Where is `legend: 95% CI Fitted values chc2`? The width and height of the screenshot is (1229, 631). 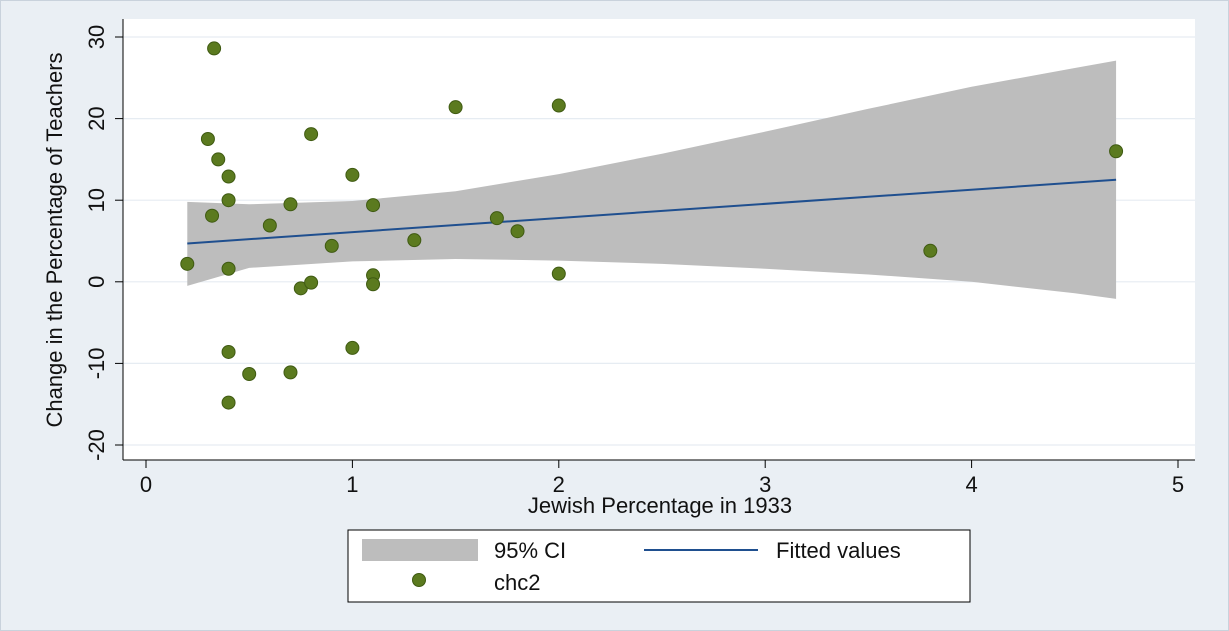
legend: 95% CI Fitted values chc2 is located at coordinates (659, 566).